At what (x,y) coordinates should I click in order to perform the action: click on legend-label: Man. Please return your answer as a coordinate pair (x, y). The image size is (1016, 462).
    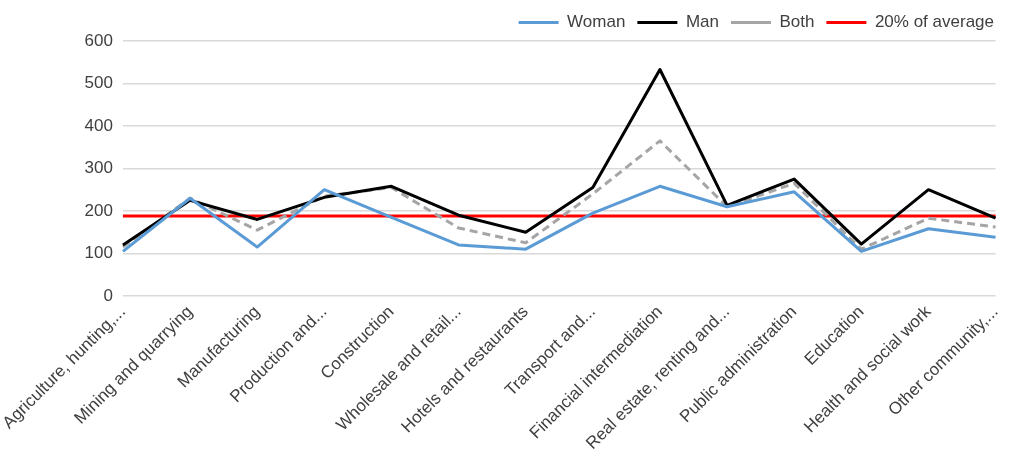
    Looking at the image, I should click on (702, 22).